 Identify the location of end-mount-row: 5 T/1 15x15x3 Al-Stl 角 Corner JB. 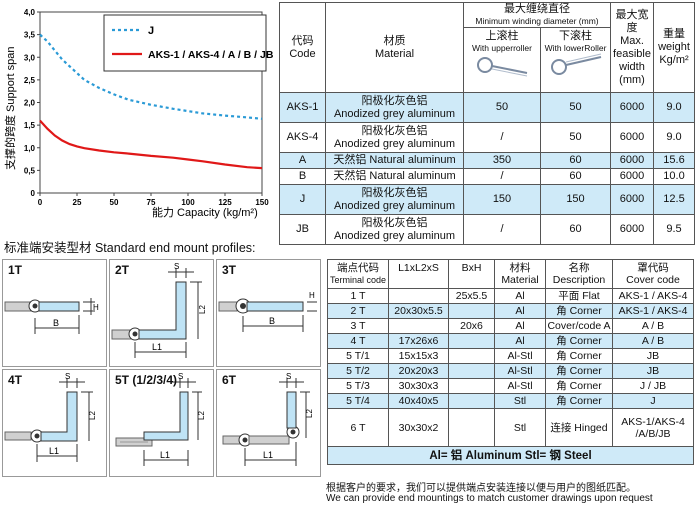
(510, 356).